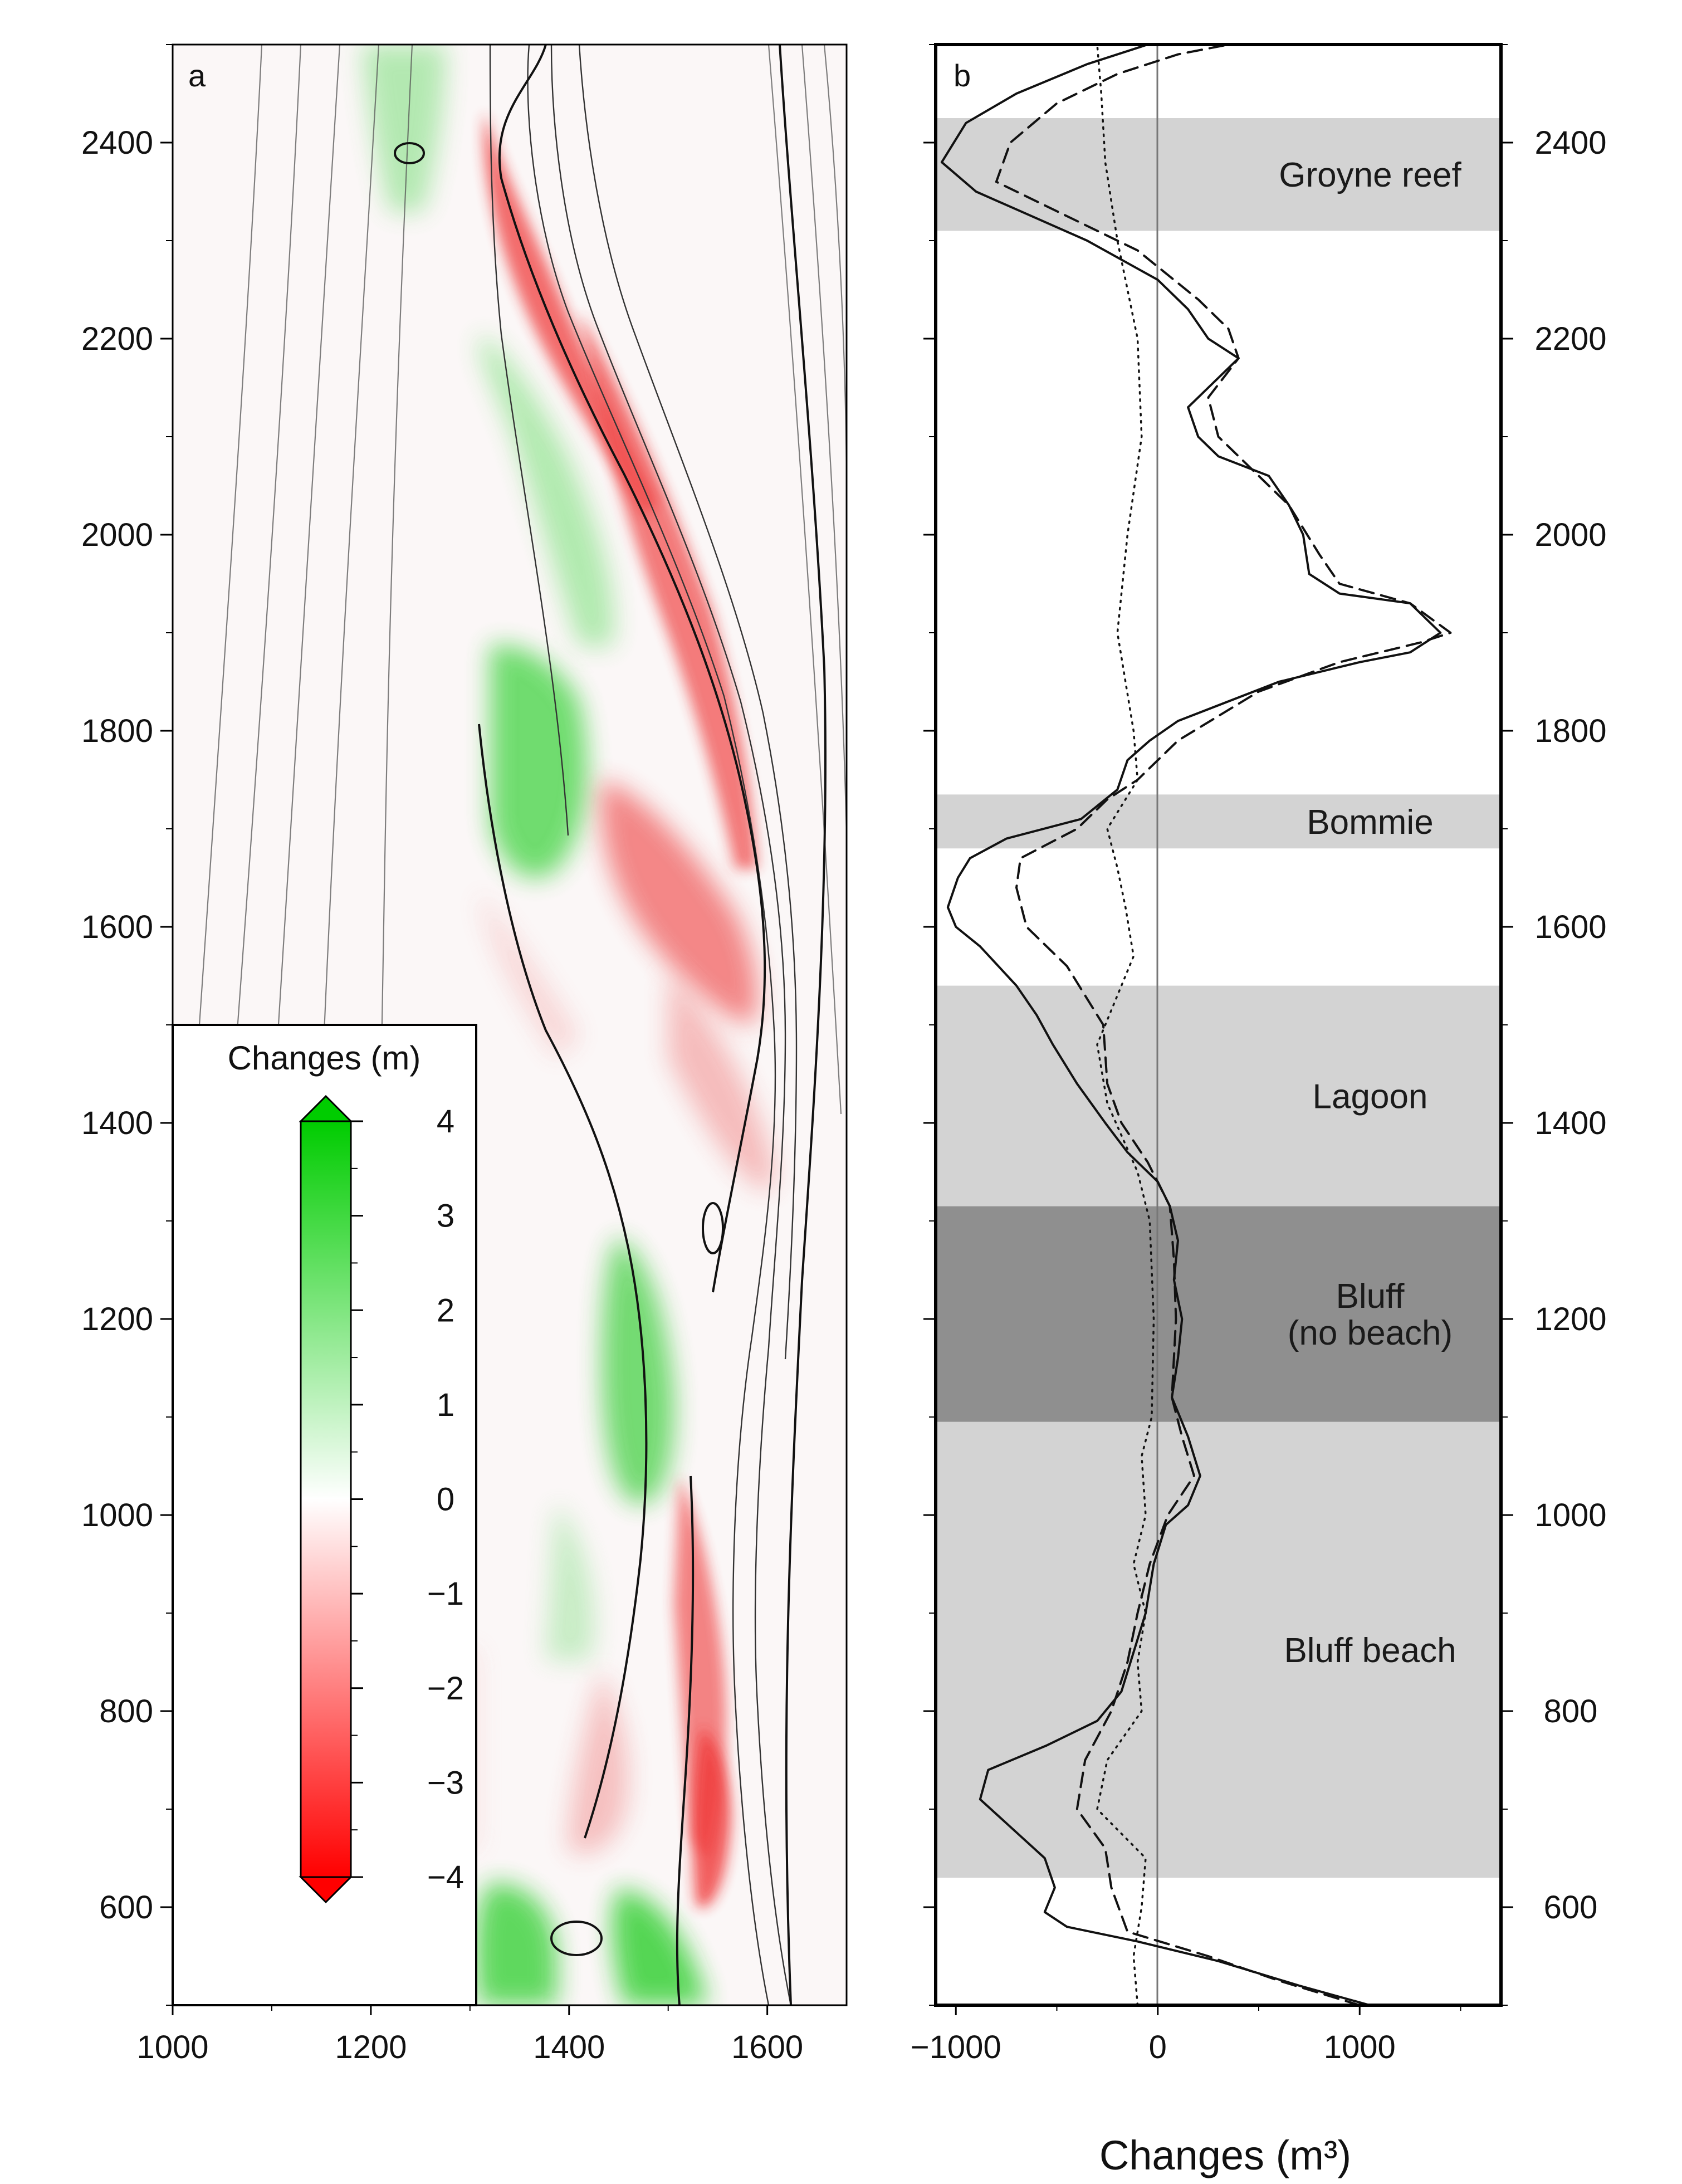 This screenshot has width=1682, height=2184. What do you see at coordinates (1370, 1097) in the screenshot?
I see `zone-label: Lagoon` at bounding box center [1370, 1097].